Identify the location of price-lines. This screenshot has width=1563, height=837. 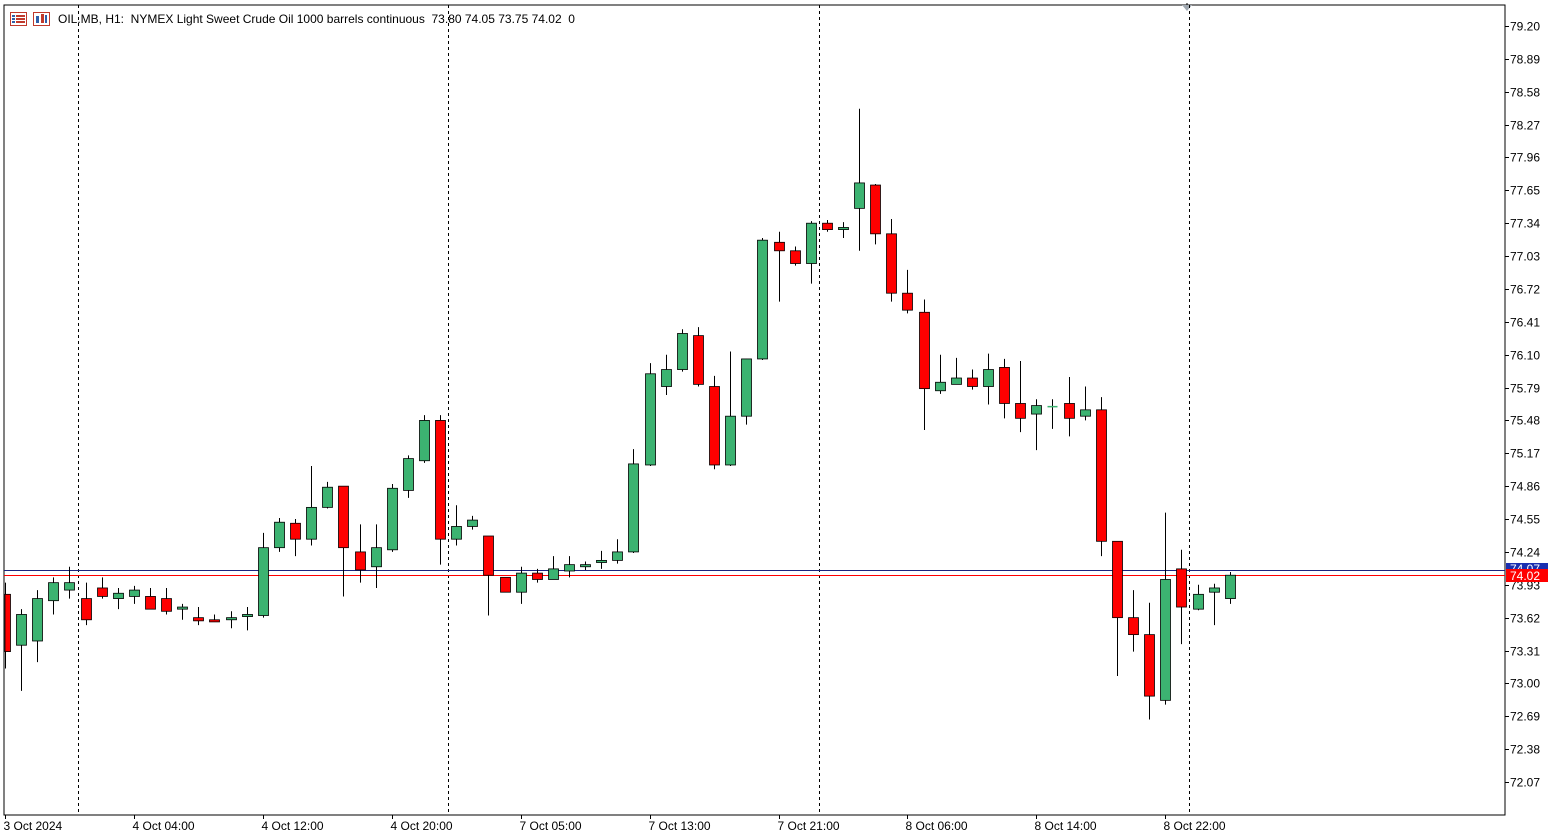
(754, 573).